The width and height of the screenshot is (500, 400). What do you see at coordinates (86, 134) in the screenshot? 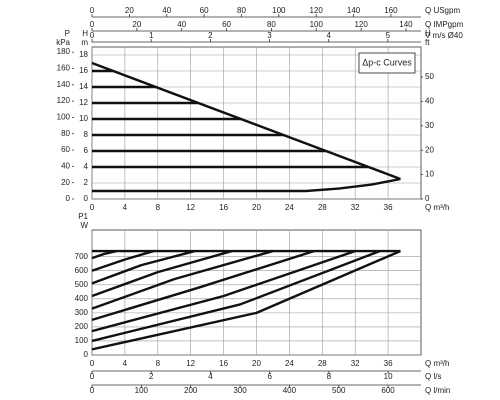
I see `y-tick-label: 8` at bounding box center [86, 134].